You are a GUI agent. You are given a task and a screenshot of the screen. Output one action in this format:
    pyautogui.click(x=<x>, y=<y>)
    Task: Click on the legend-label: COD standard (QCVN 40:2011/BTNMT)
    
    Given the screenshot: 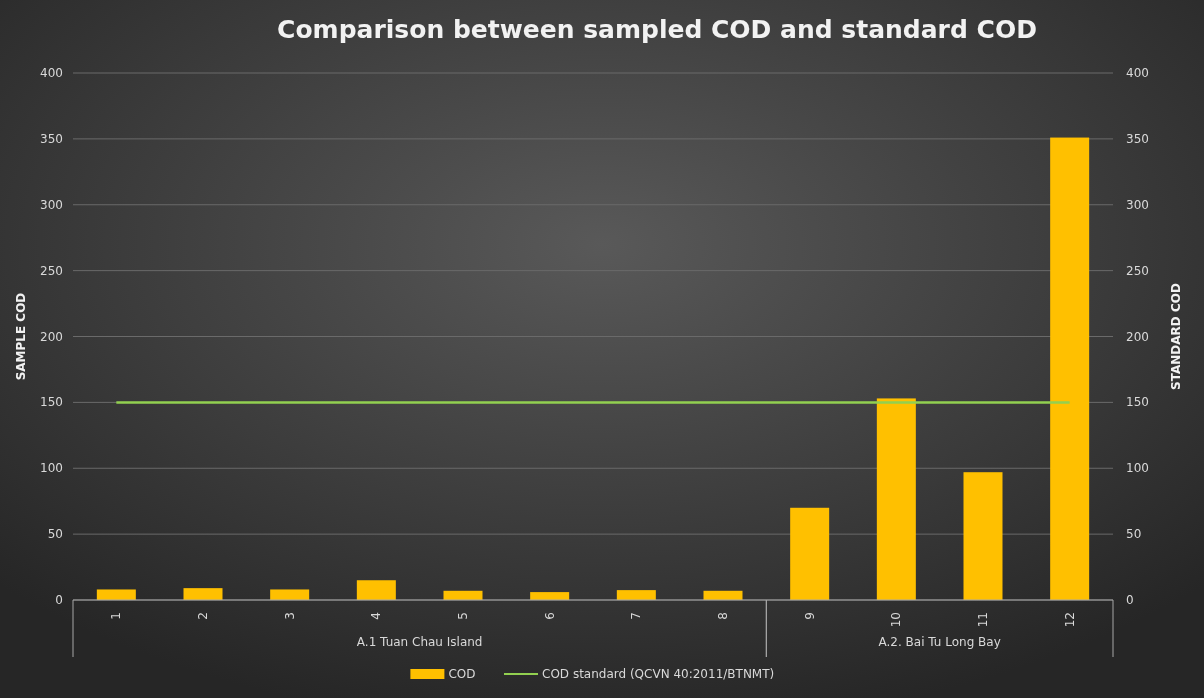 What is the action you would take?
    pyautogui.click(x=658, y=674)
    